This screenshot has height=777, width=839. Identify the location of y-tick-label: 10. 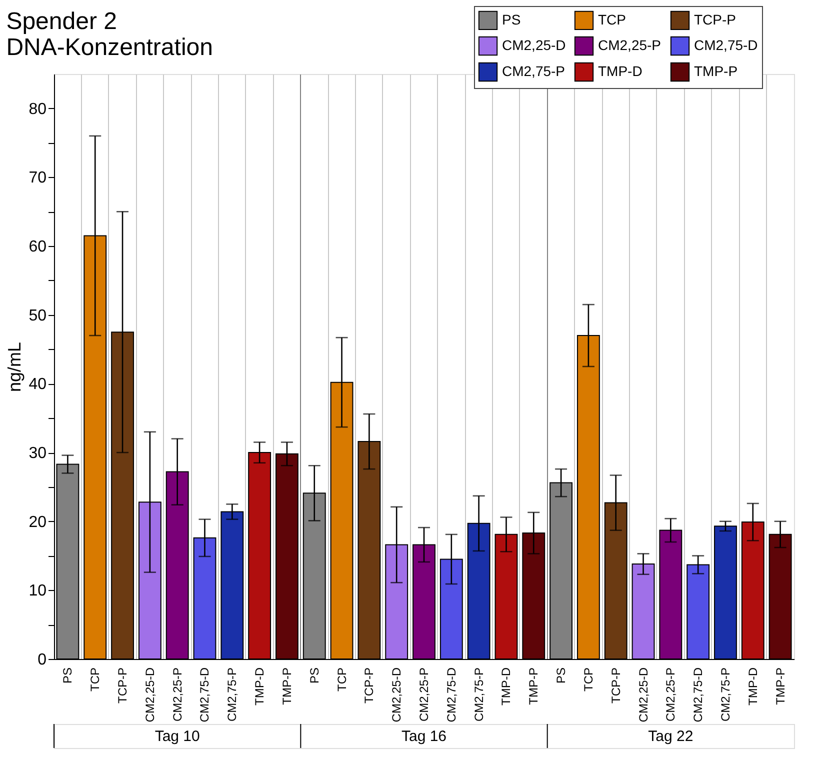
(37, 591).